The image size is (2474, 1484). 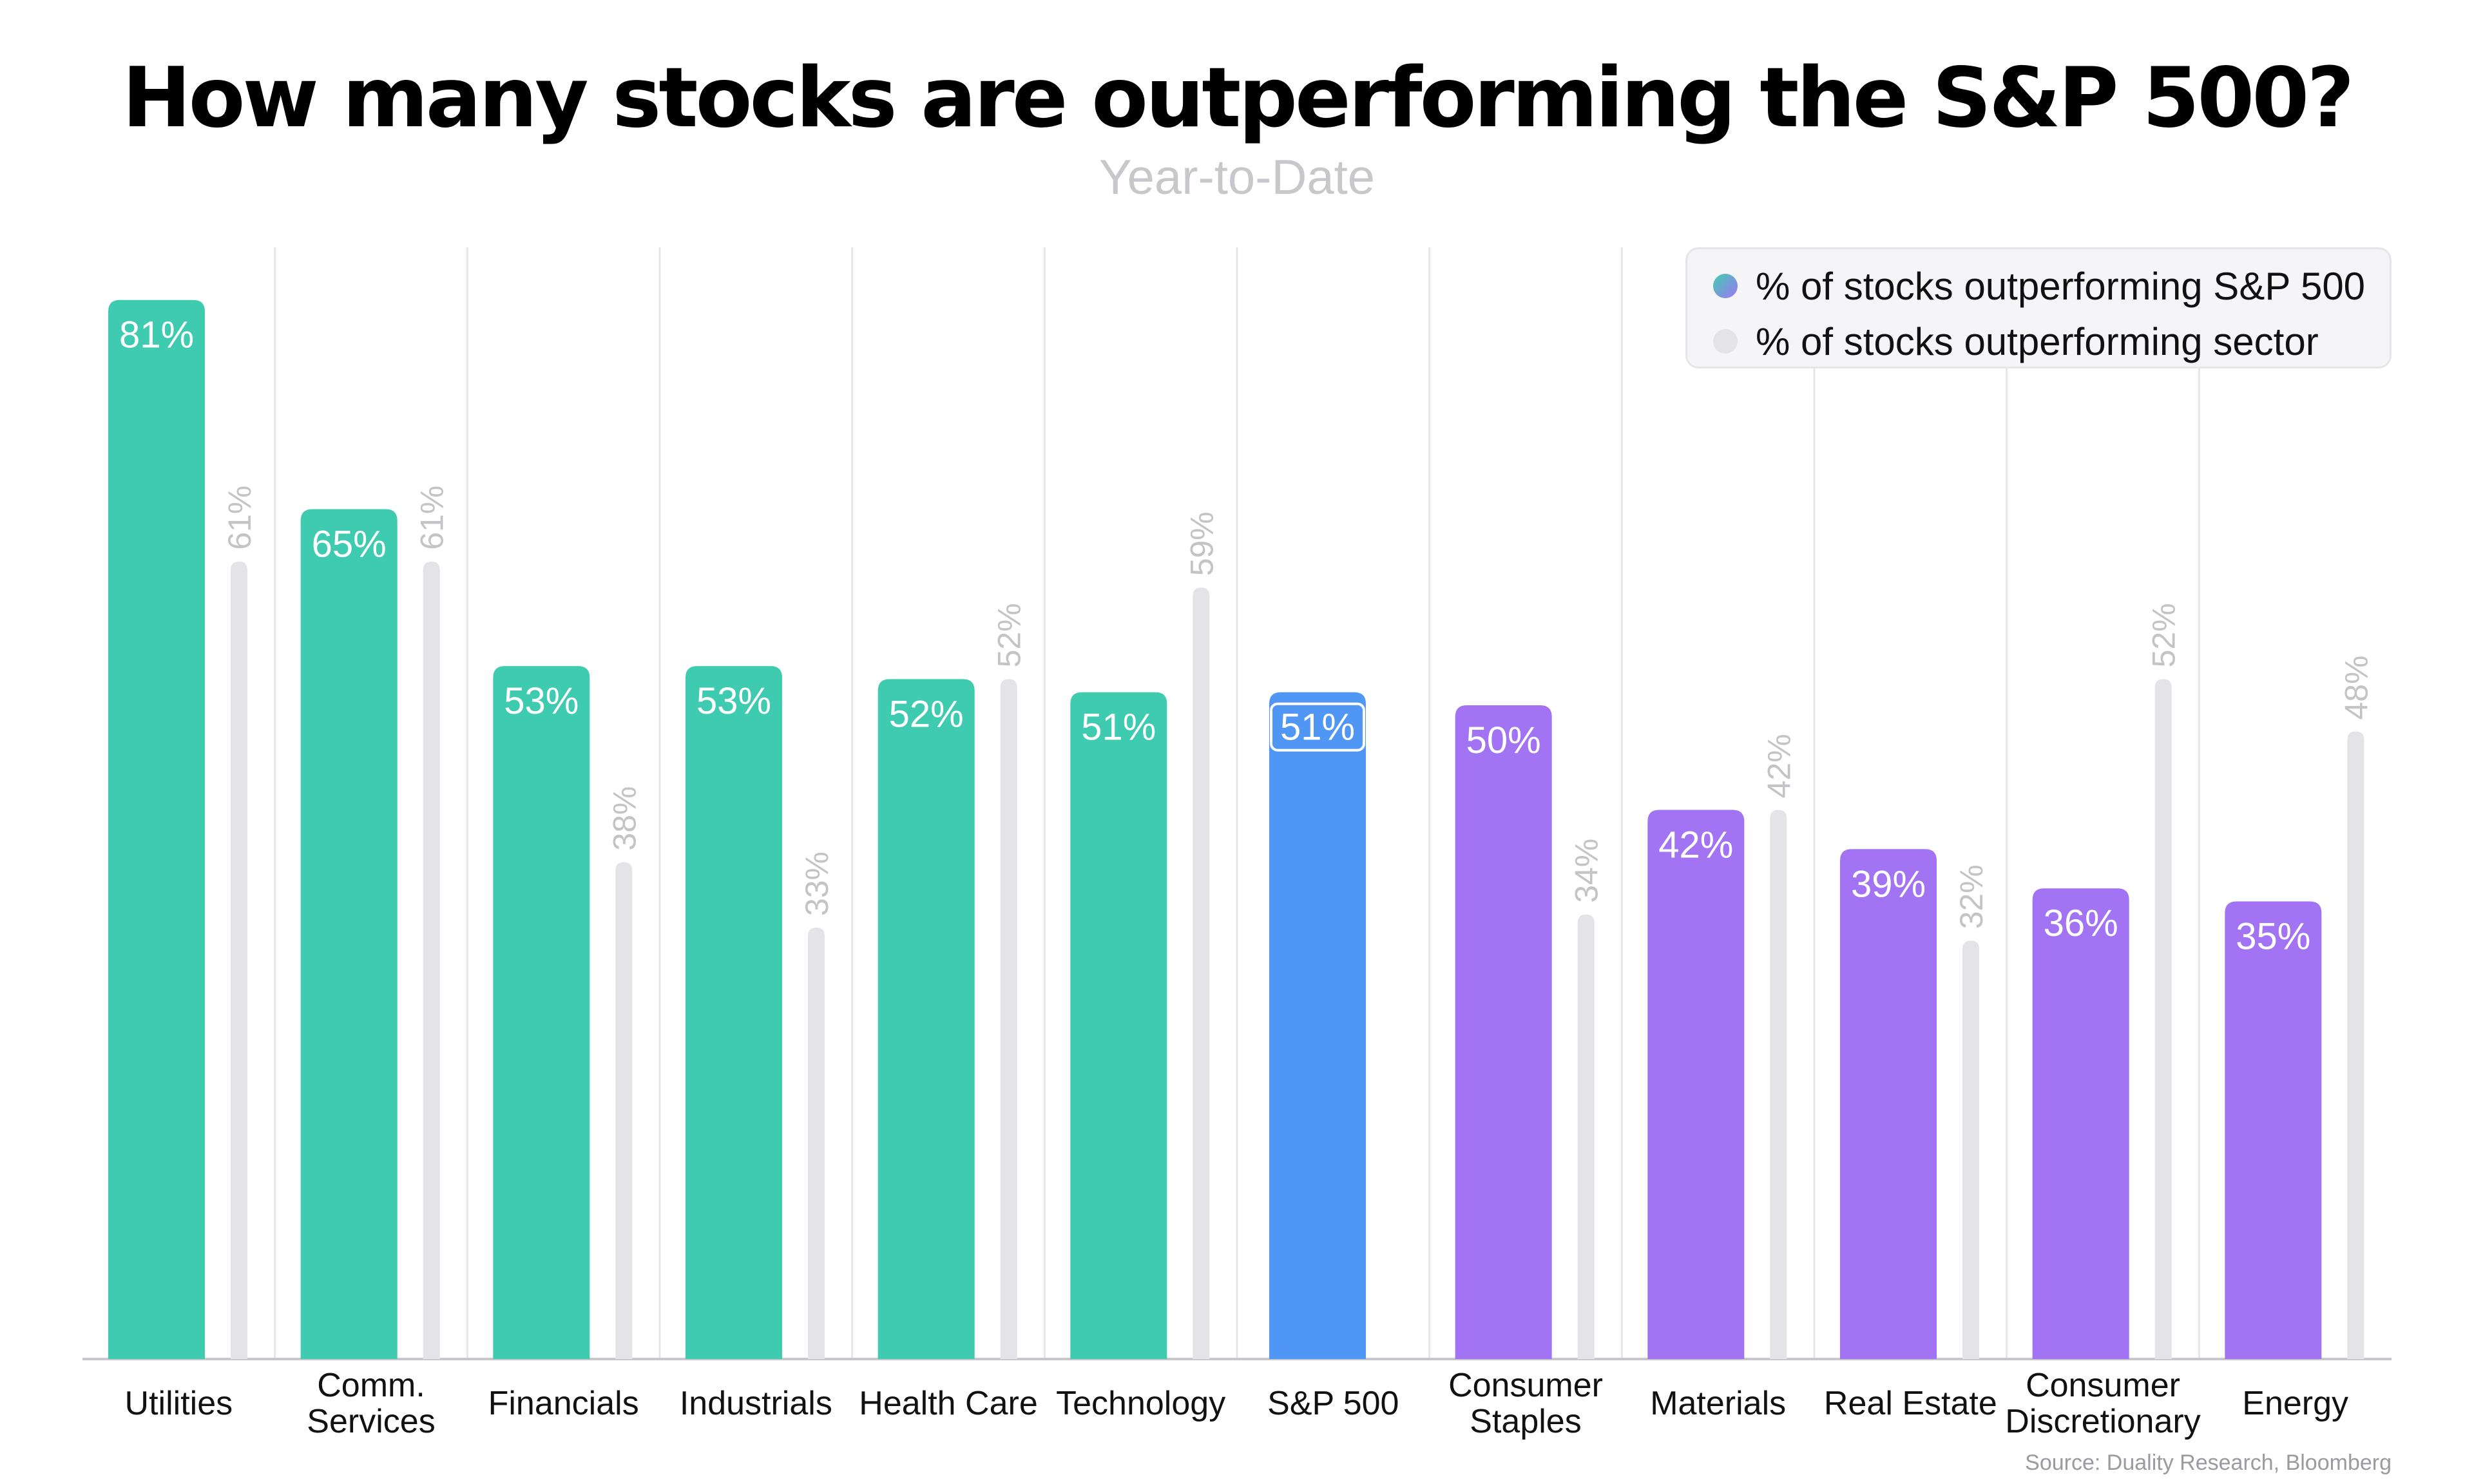 What do you see at coordinates (1587, 871) in the screenshot?
I see `sector-value-label: 34%` at bounding box center [1587, 871].